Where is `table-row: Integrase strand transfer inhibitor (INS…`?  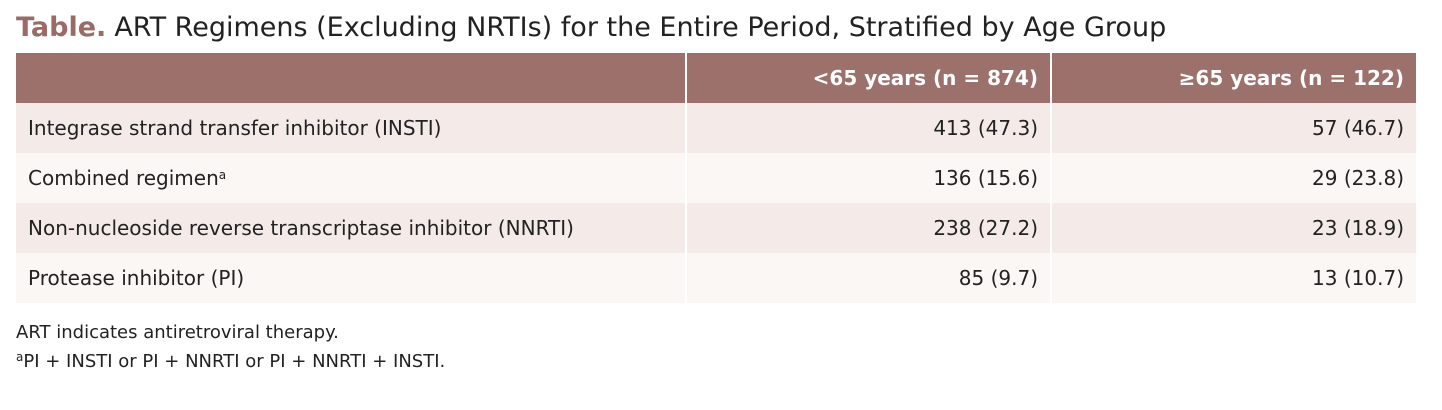 table-row: Integrase strand transfer inhibitor (INS… is located at coordinates (716, 128).